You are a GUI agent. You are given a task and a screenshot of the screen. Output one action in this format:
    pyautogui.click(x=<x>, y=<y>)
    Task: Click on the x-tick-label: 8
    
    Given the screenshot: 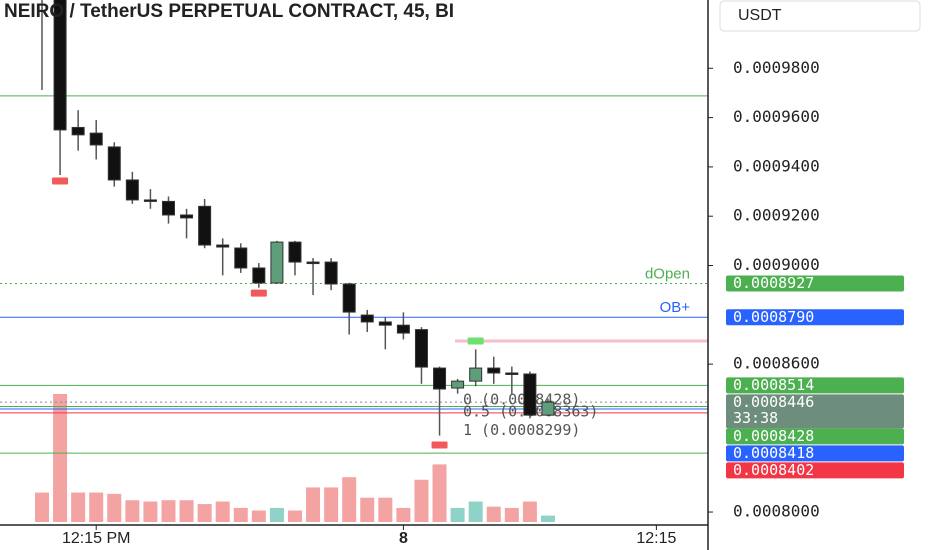 What is the action you would take?
    pyautogui.click(x=403, y=538)
    